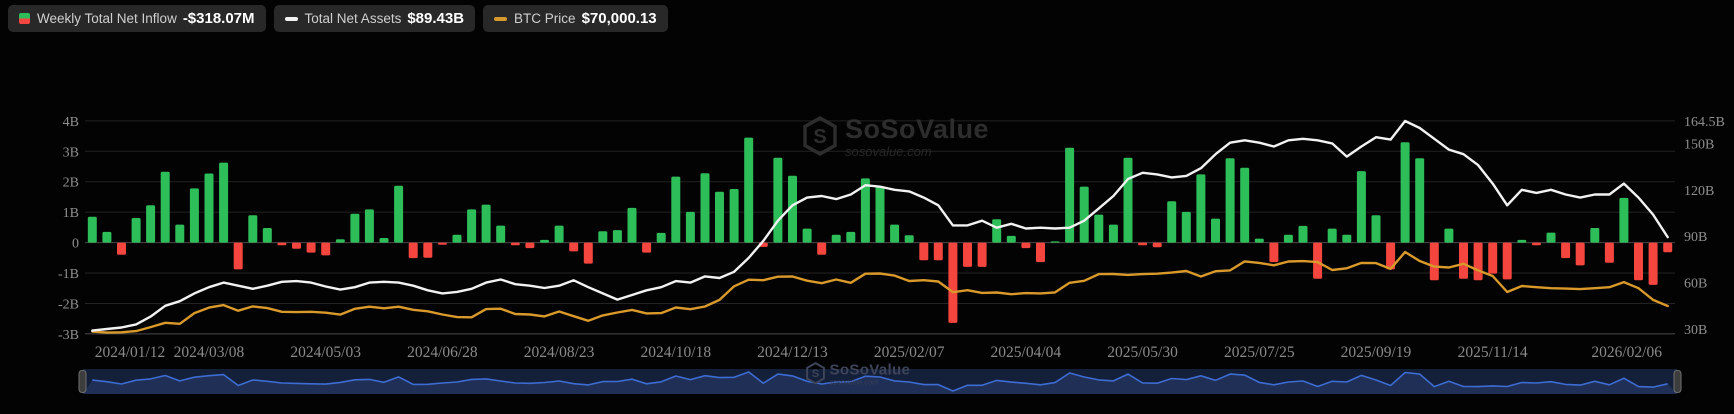 This screenshot has width=1734, height=414. What do you see at coordinates (545, 18) in the screenshot?
I see `legend-label: BTC Price` at bounding box center [545, 18].